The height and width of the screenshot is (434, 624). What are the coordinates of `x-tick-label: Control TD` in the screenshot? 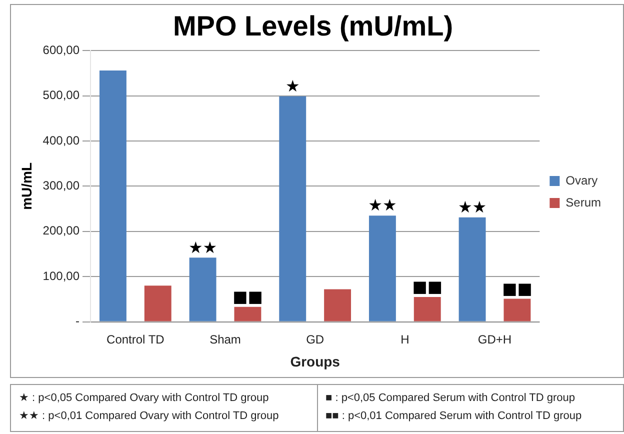 It's located at (135, 339).